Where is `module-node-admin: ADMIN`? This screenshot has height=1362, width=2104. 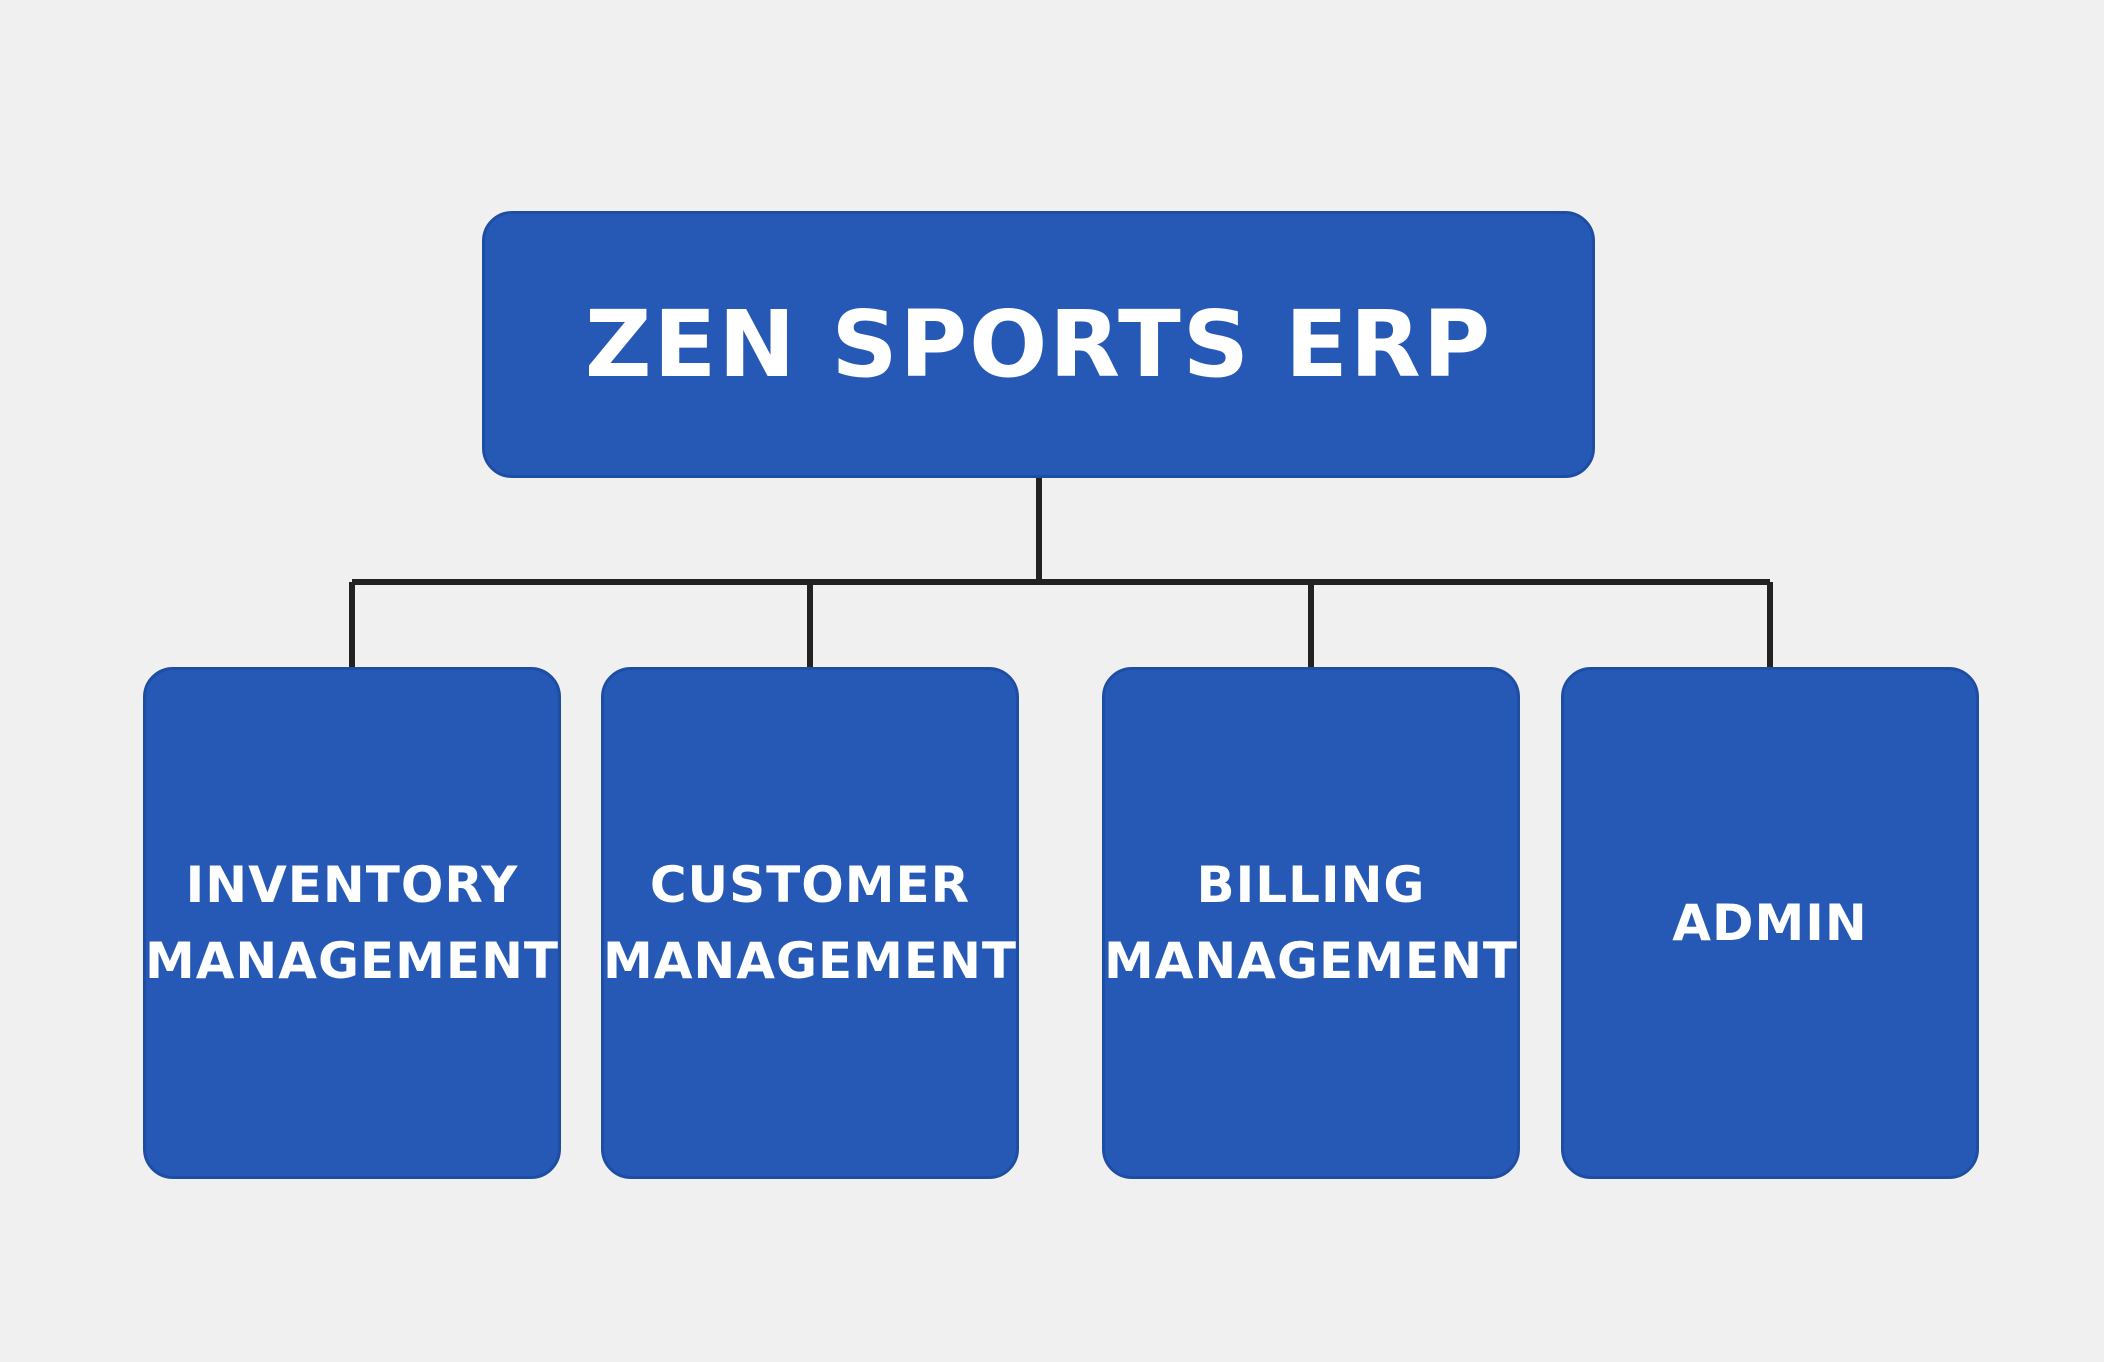
module-node-admin: ADMIN is located at coordinates (1770, 923).